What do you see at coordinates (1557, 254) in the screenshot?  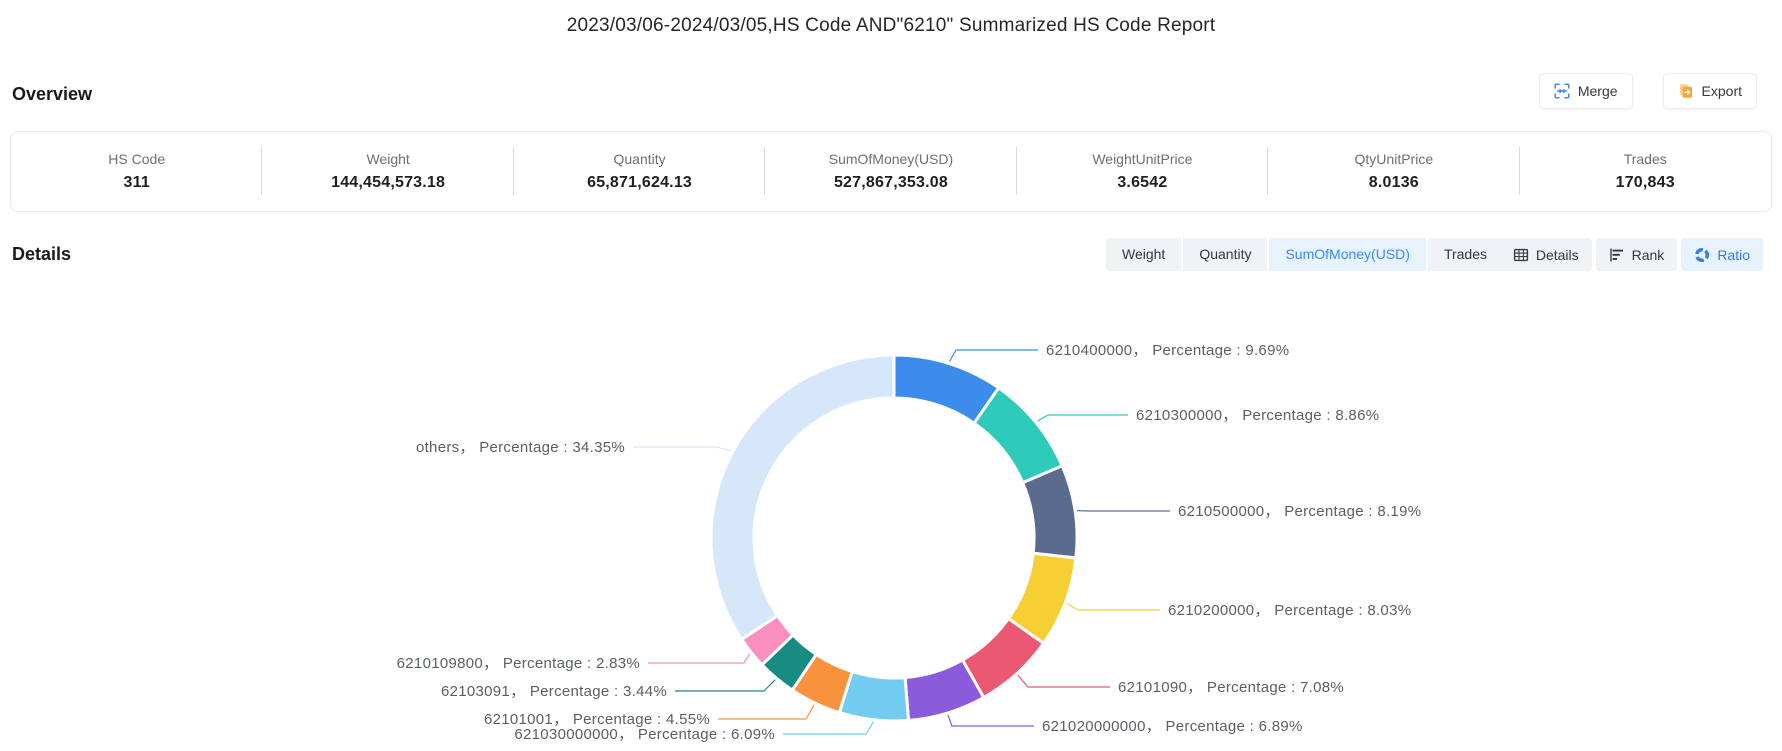 I see `view-tab-label: Details` at bounding box center [1557, 254].